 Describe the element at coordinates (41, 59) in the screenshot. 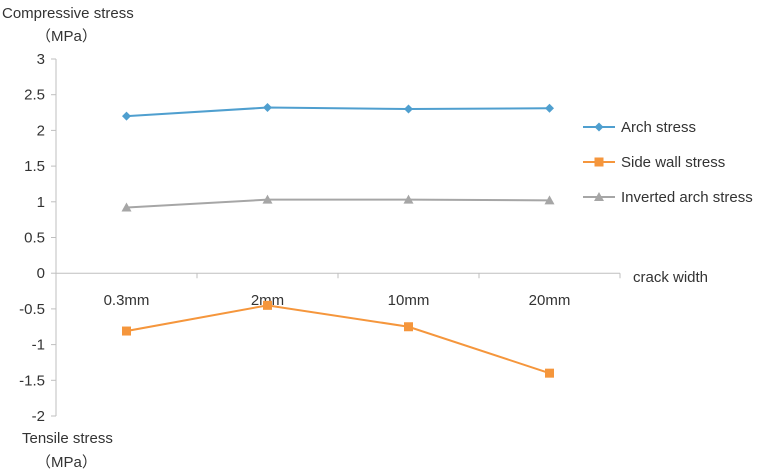

I see `y-tick-label: 3` at that location.